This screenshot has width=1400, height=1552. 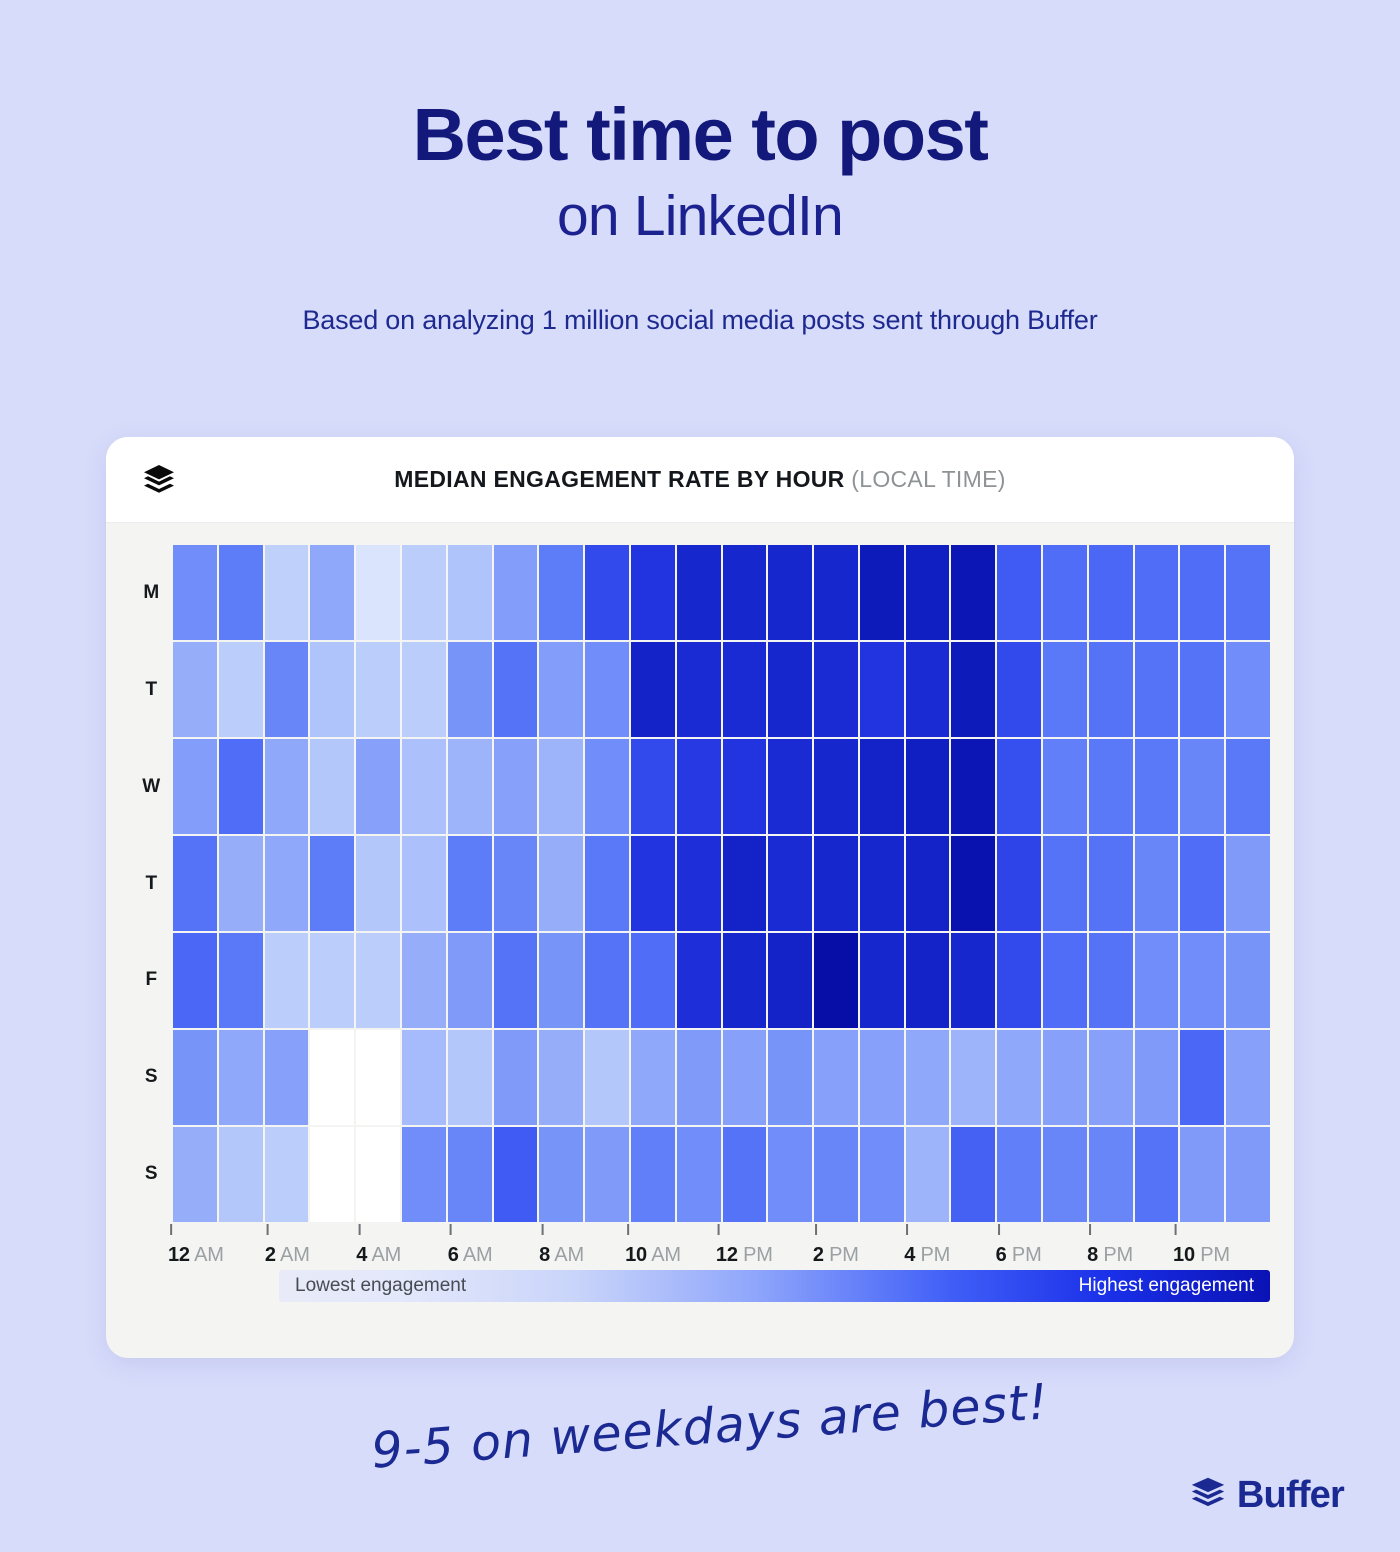 I want to click on heatmap-x-tick: 8 AM, so click(x=561, y=1245).